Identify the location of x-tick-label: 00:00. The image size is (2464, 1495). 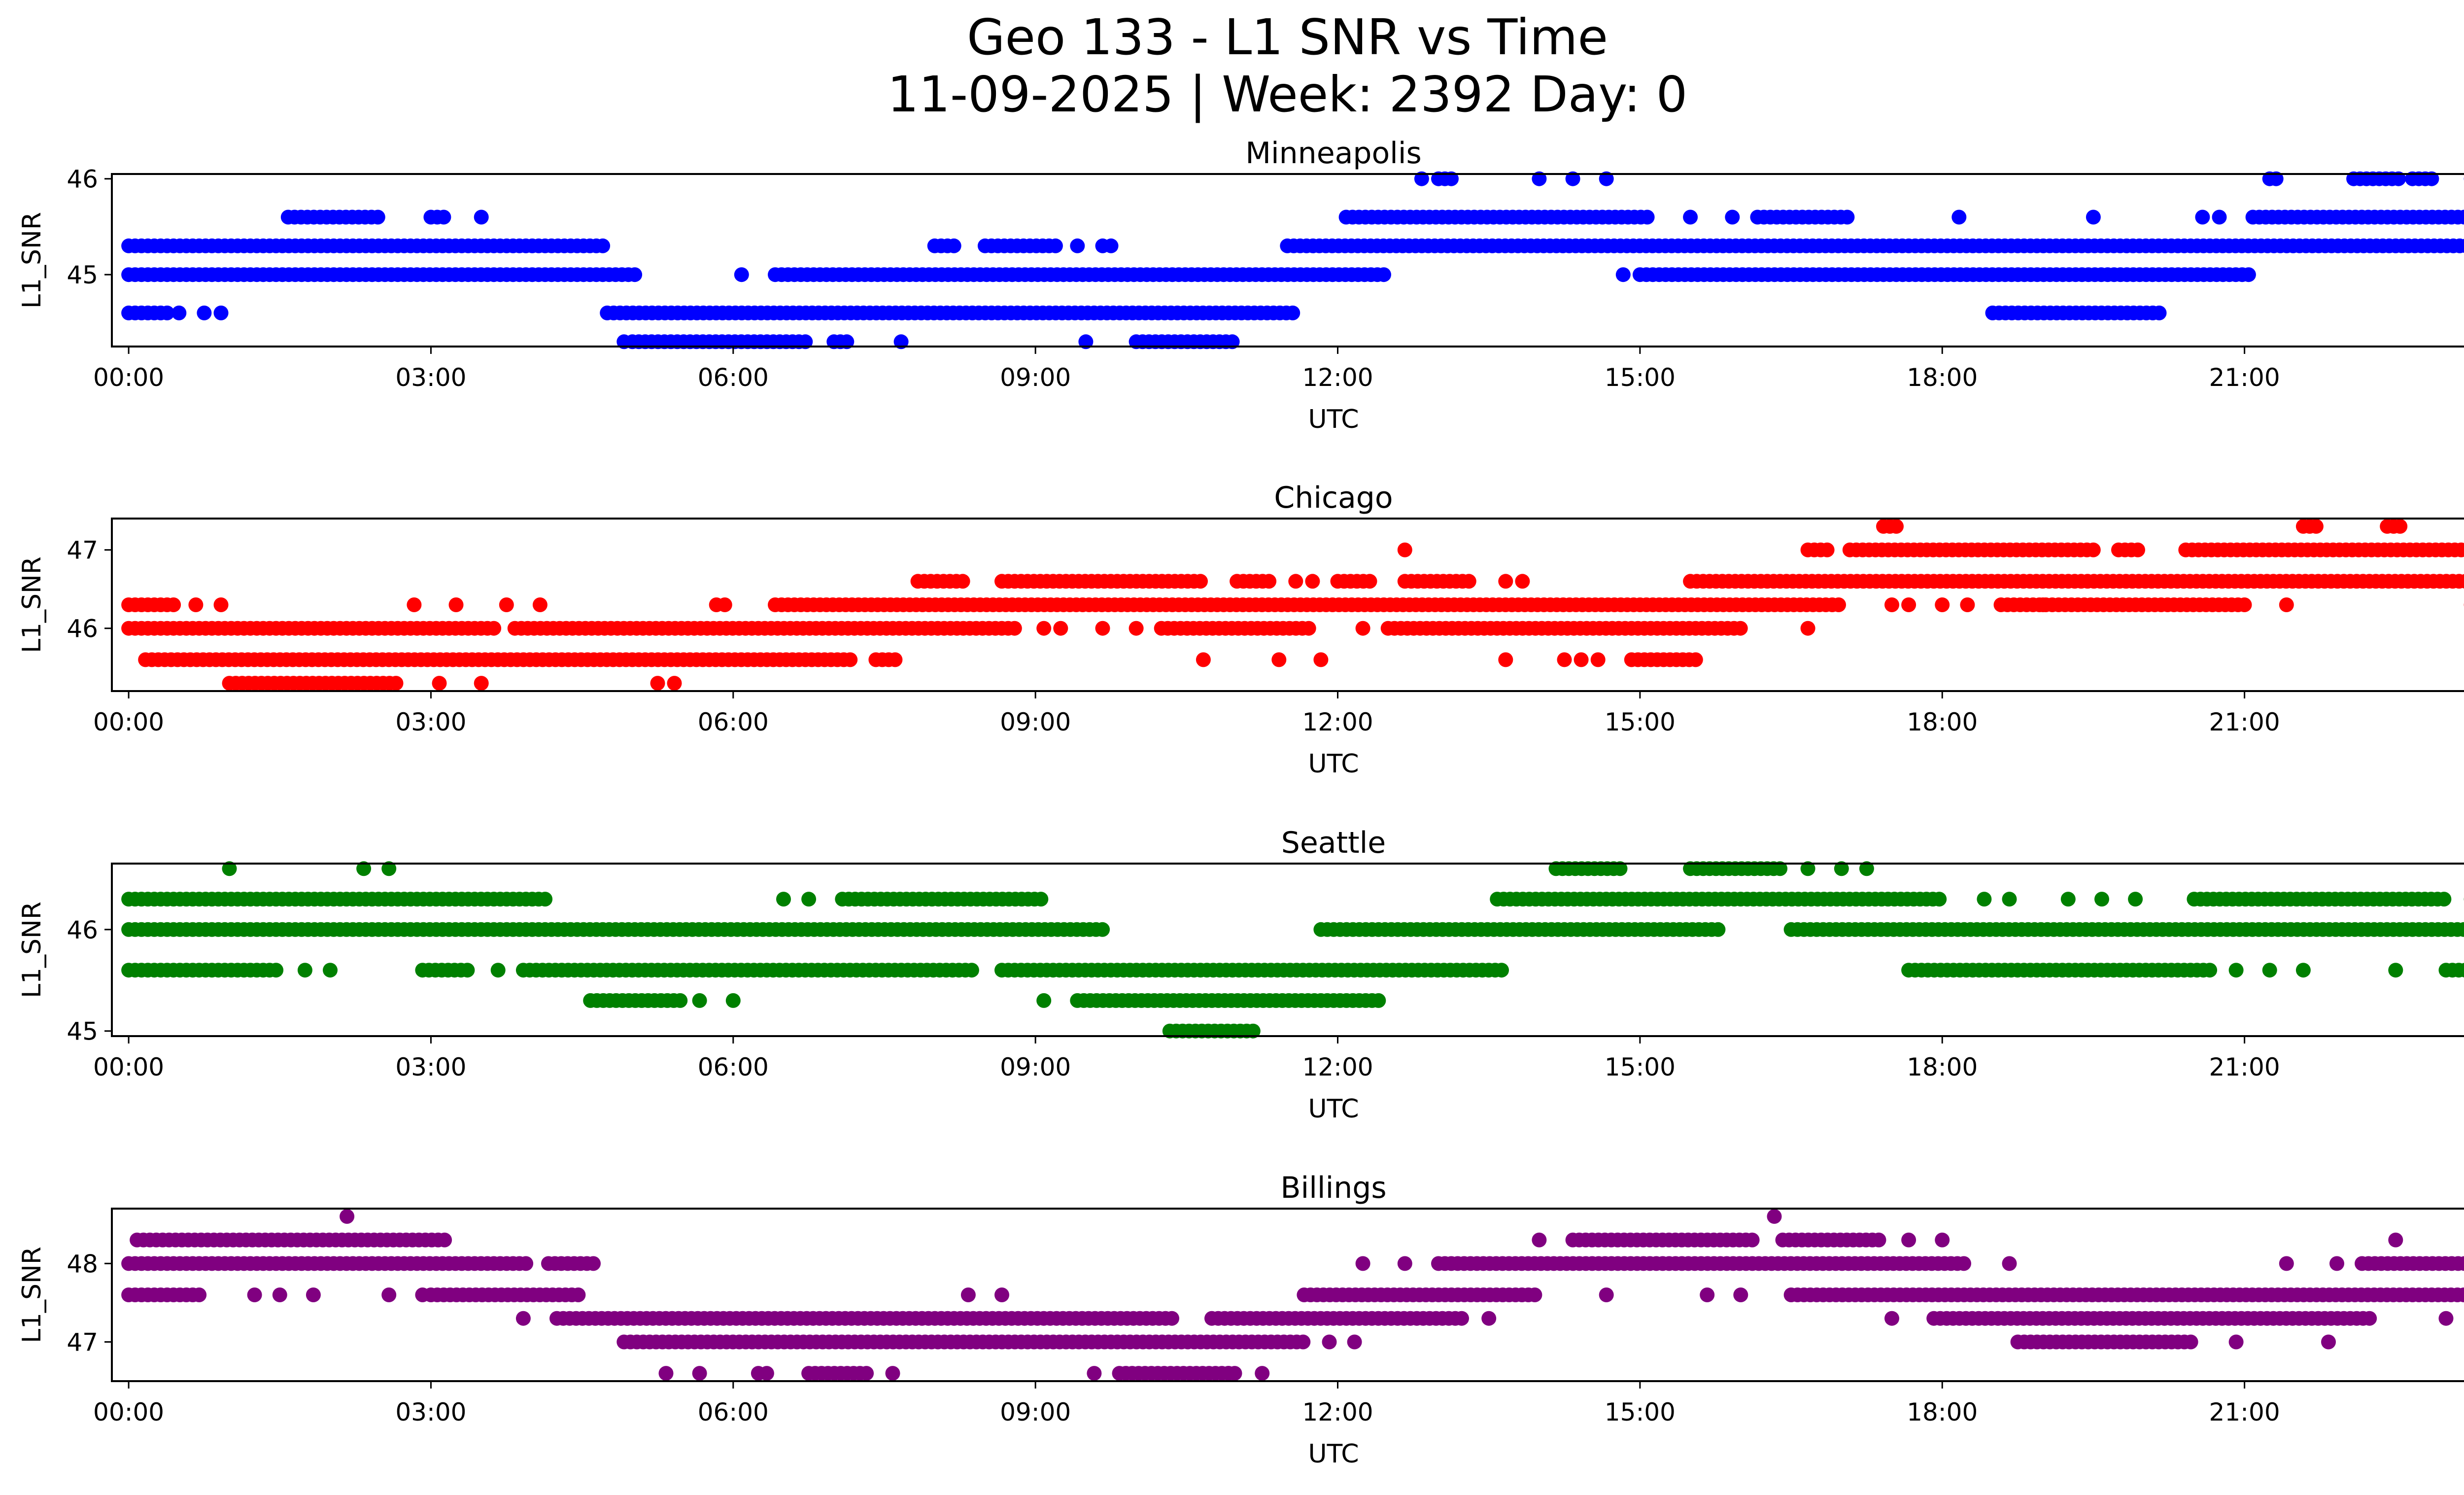
(128, 1067).